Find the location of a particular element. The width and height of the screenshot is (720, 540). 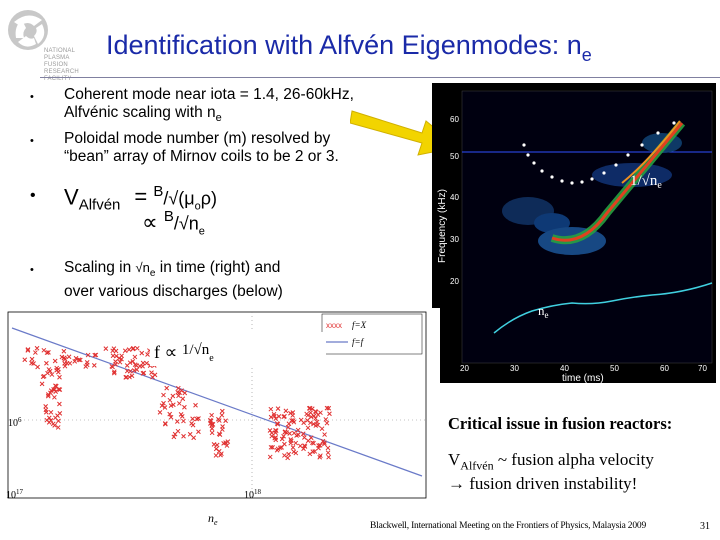

y-tick: 40 is located at coordinates (454, 197).